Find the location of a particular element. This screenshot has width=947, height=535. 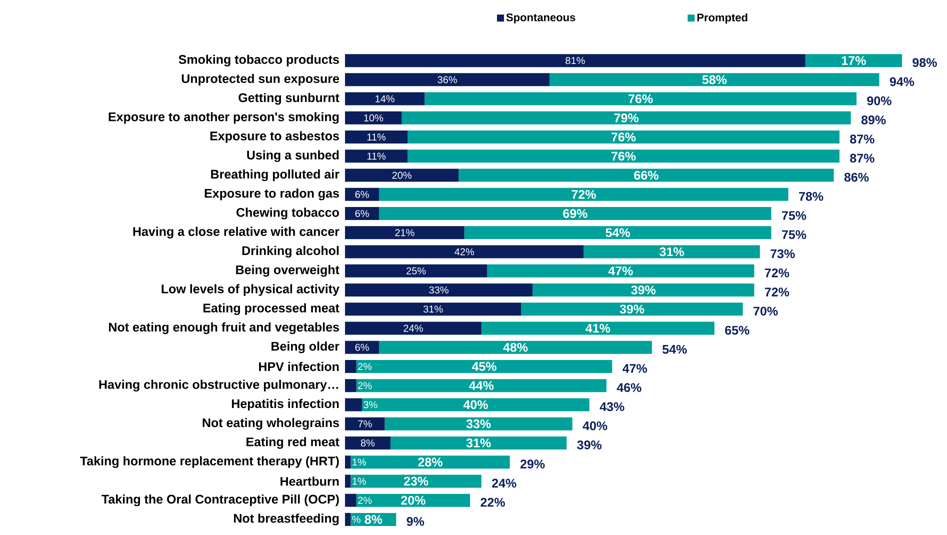

total-label: 47% is located at coordinates (635, 368).